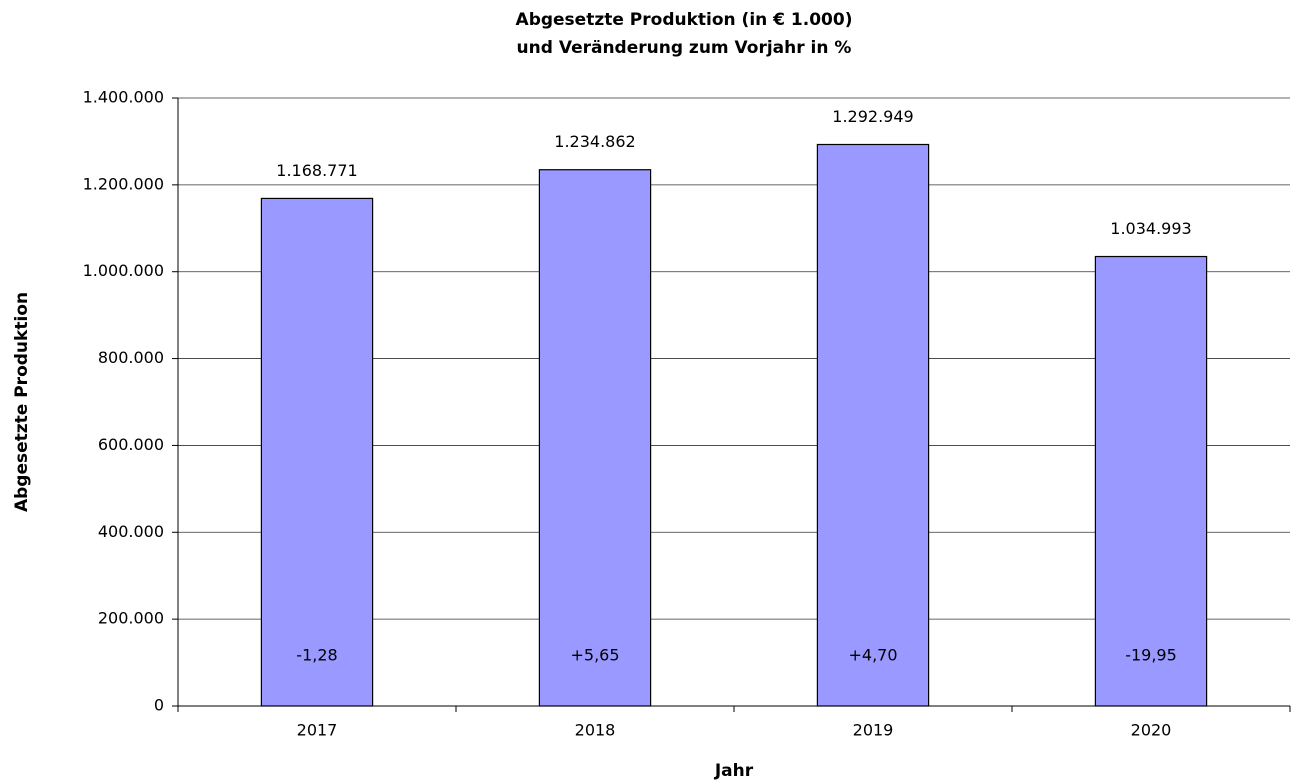 The image size is (1296, 782). Describe the element at coordinates (684, 48) in the screenshot. I see `chart-title: und Veränderung zum Vorjahr in %` at that location.